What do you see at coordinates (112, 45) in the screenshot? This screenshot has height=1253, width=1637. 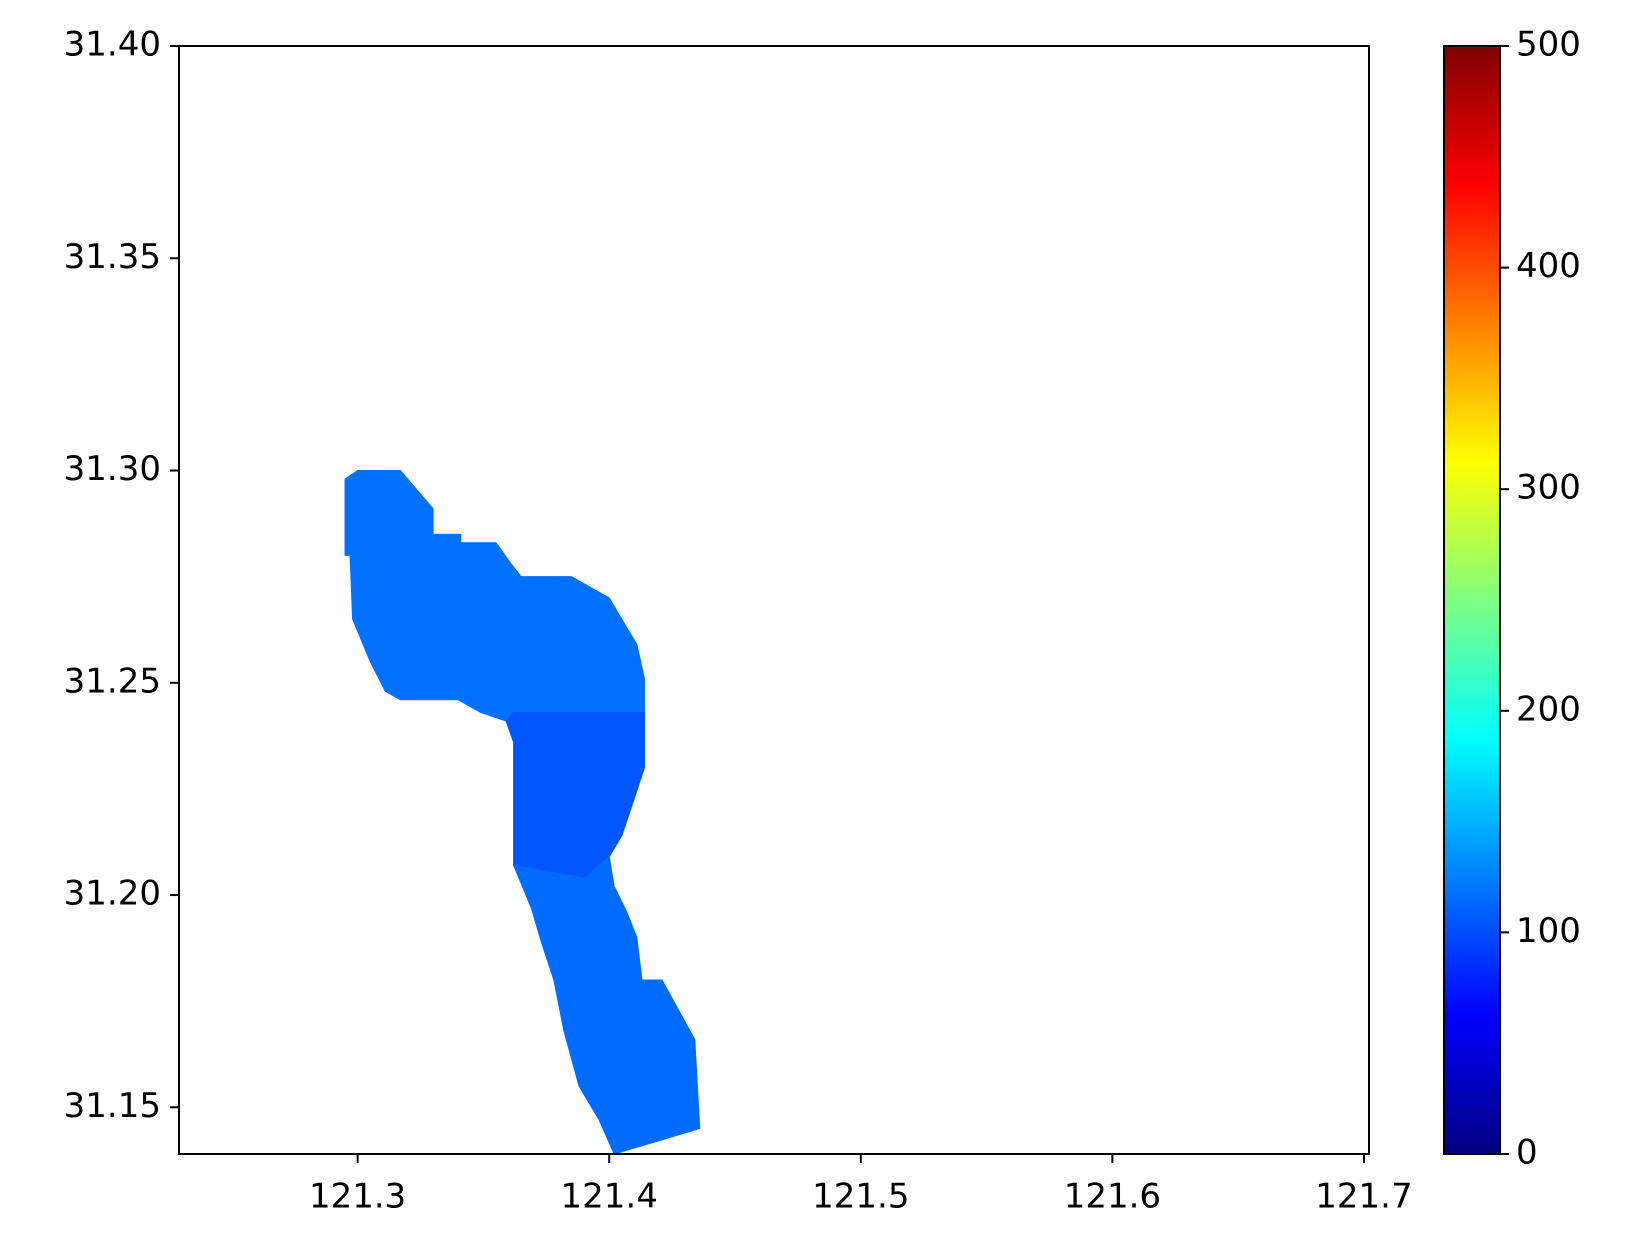 I see `y-tick-label: 31.40` at bounding box center [112, 45].